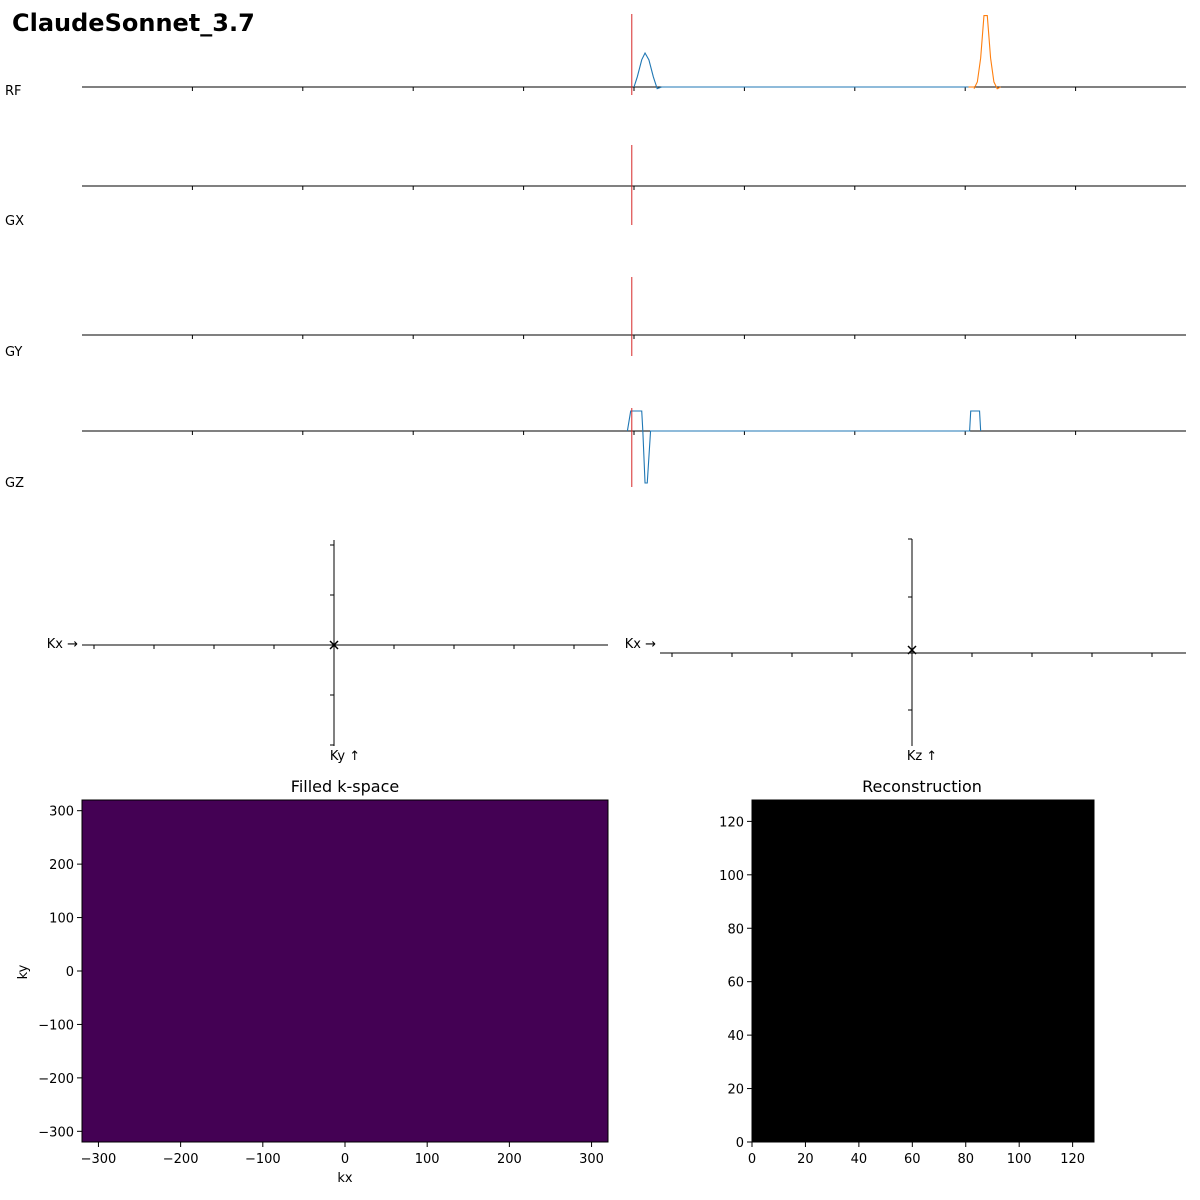 The width and height of the screenshot is (1200, 1200). I want to click on kspace-heatmap-image, so click(345, 971).